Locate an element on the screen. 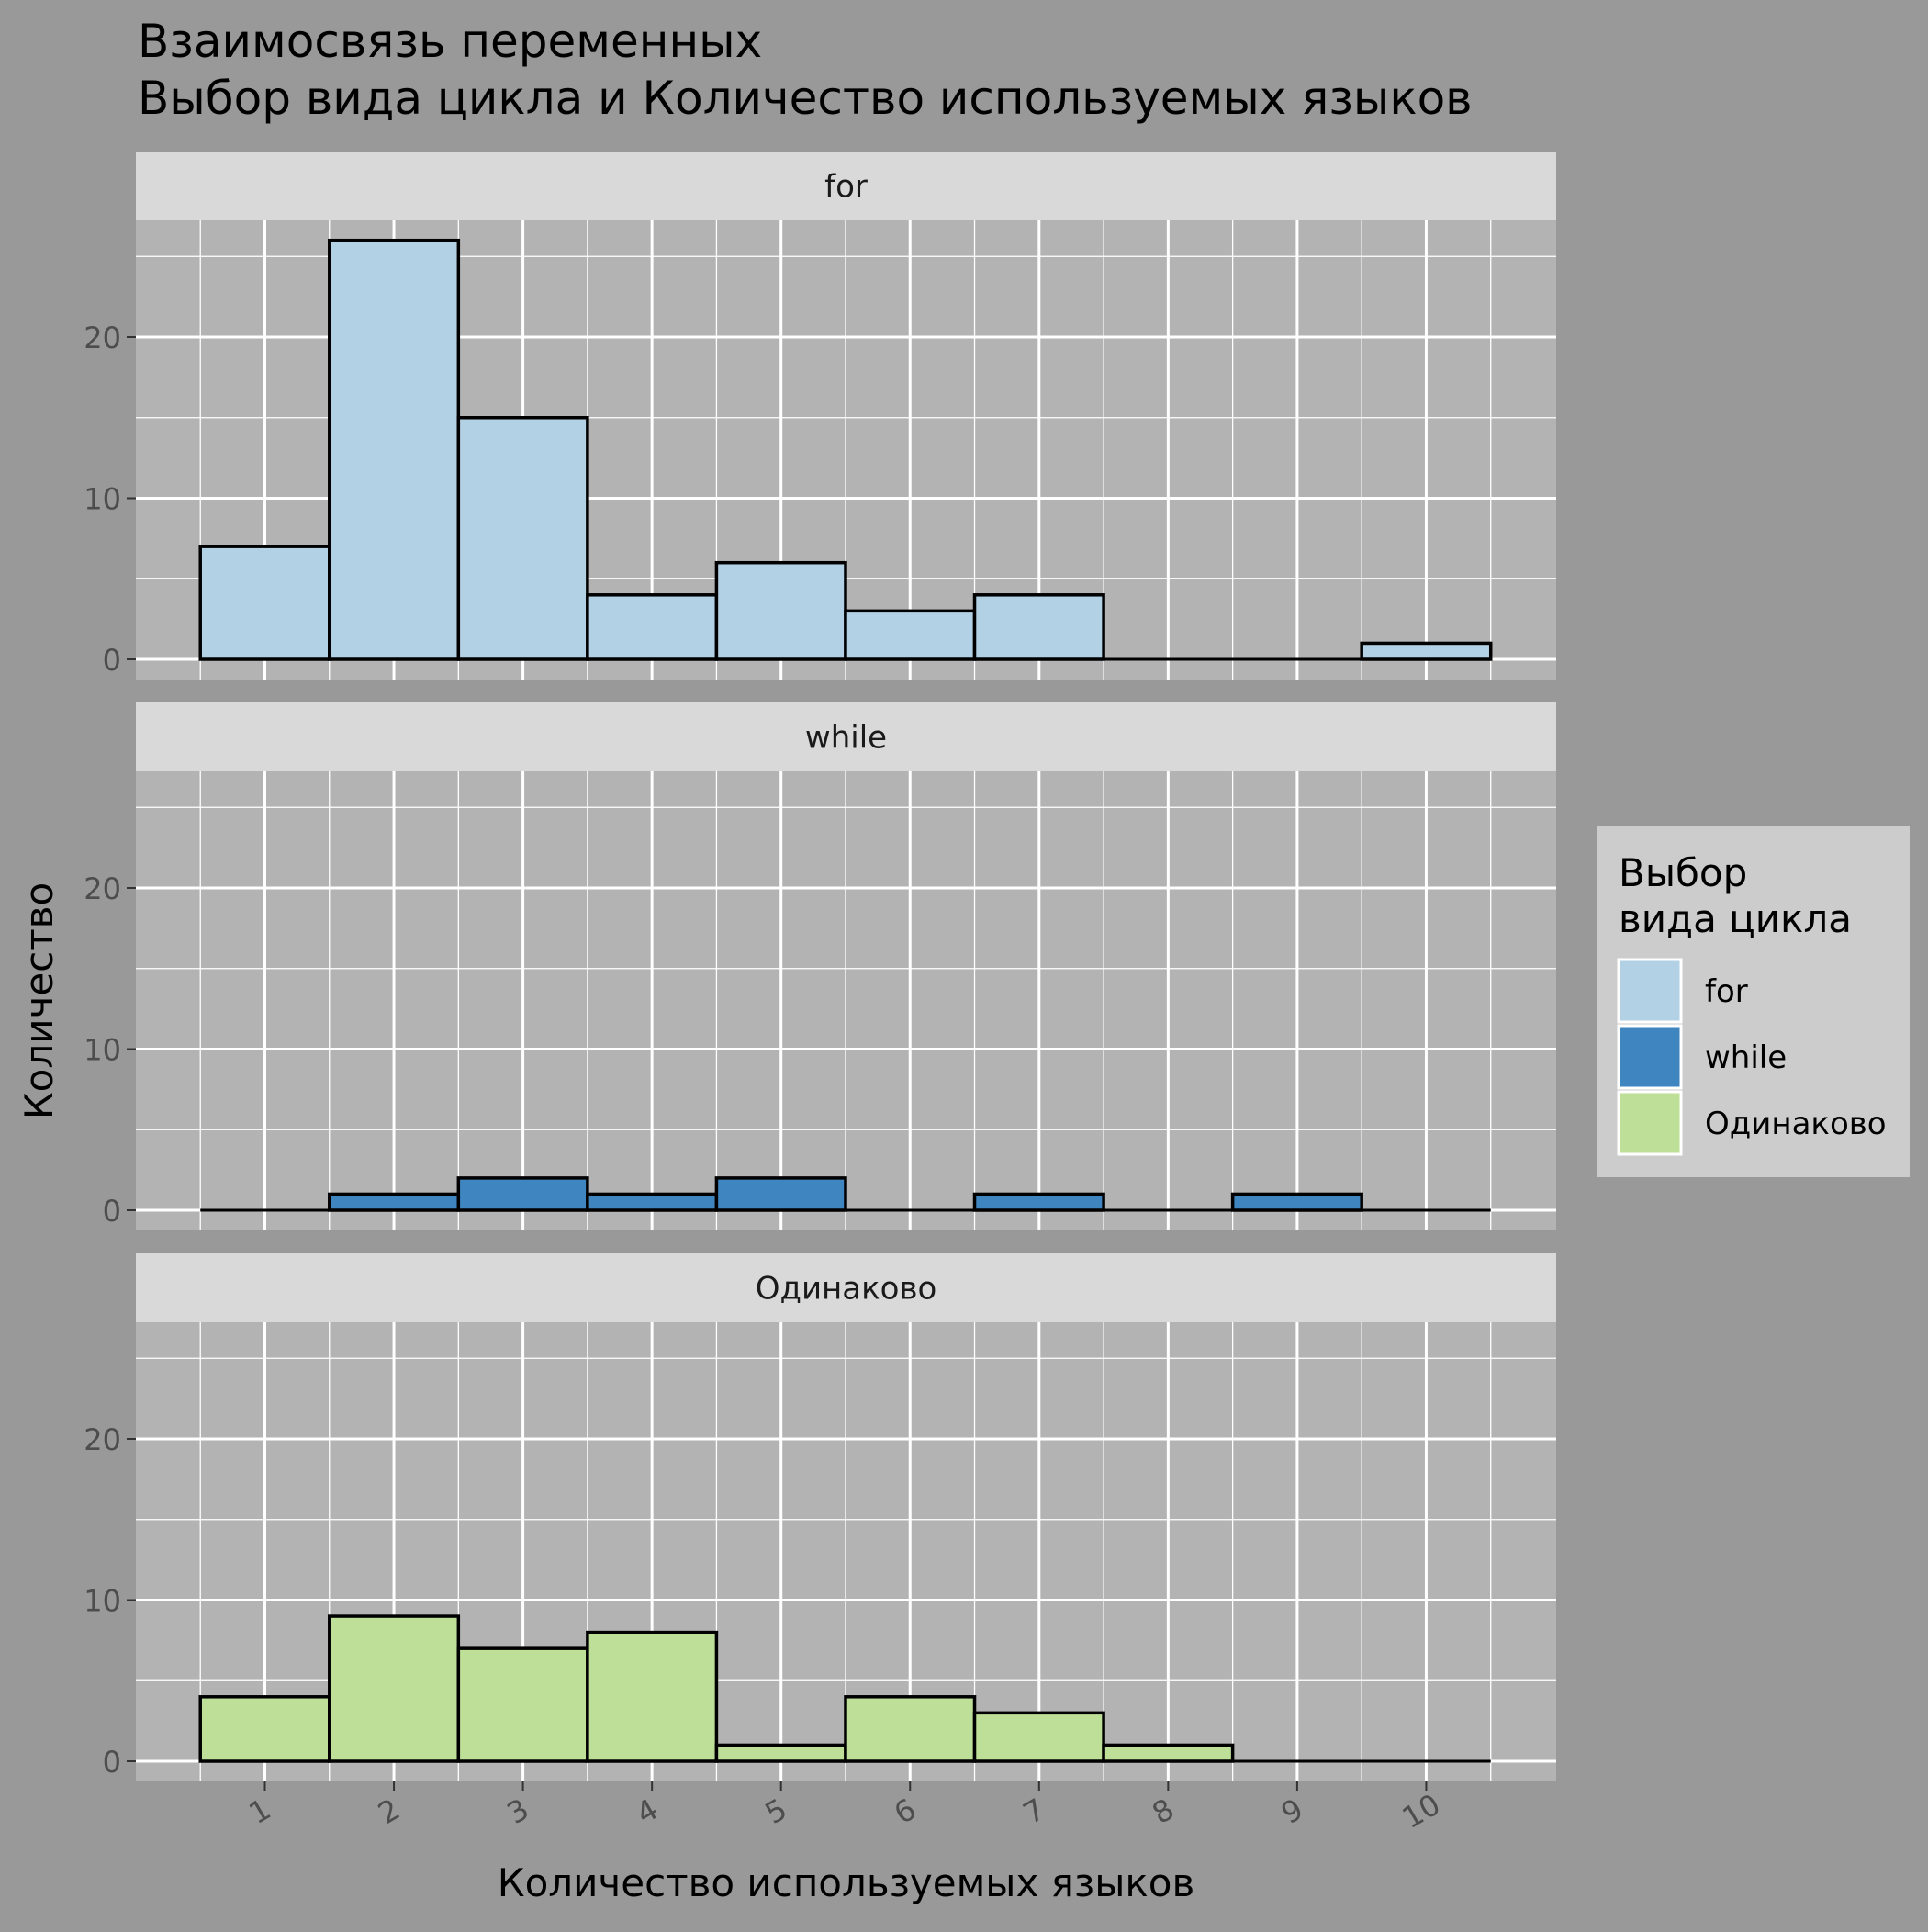 This screenshot has width=1928, height=1932. chart-title-line-1: Взаимосвязь переменных is located at coordinates (450, 41).